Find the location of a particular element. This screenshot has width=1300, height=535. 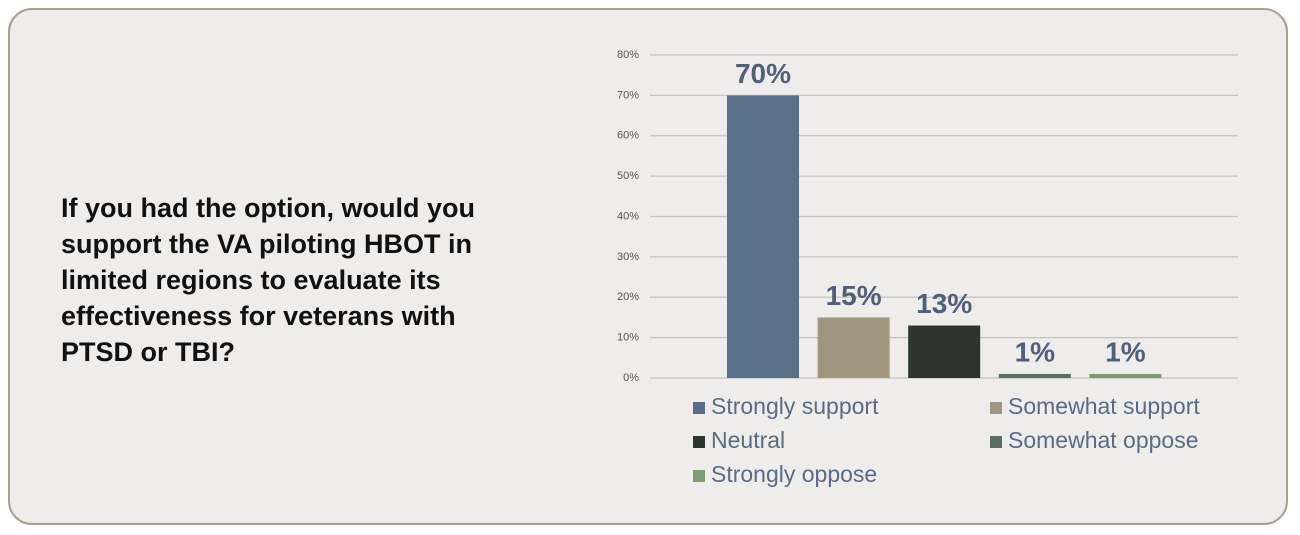

y-tick-label: 30% is located at coordinates (628, 257).